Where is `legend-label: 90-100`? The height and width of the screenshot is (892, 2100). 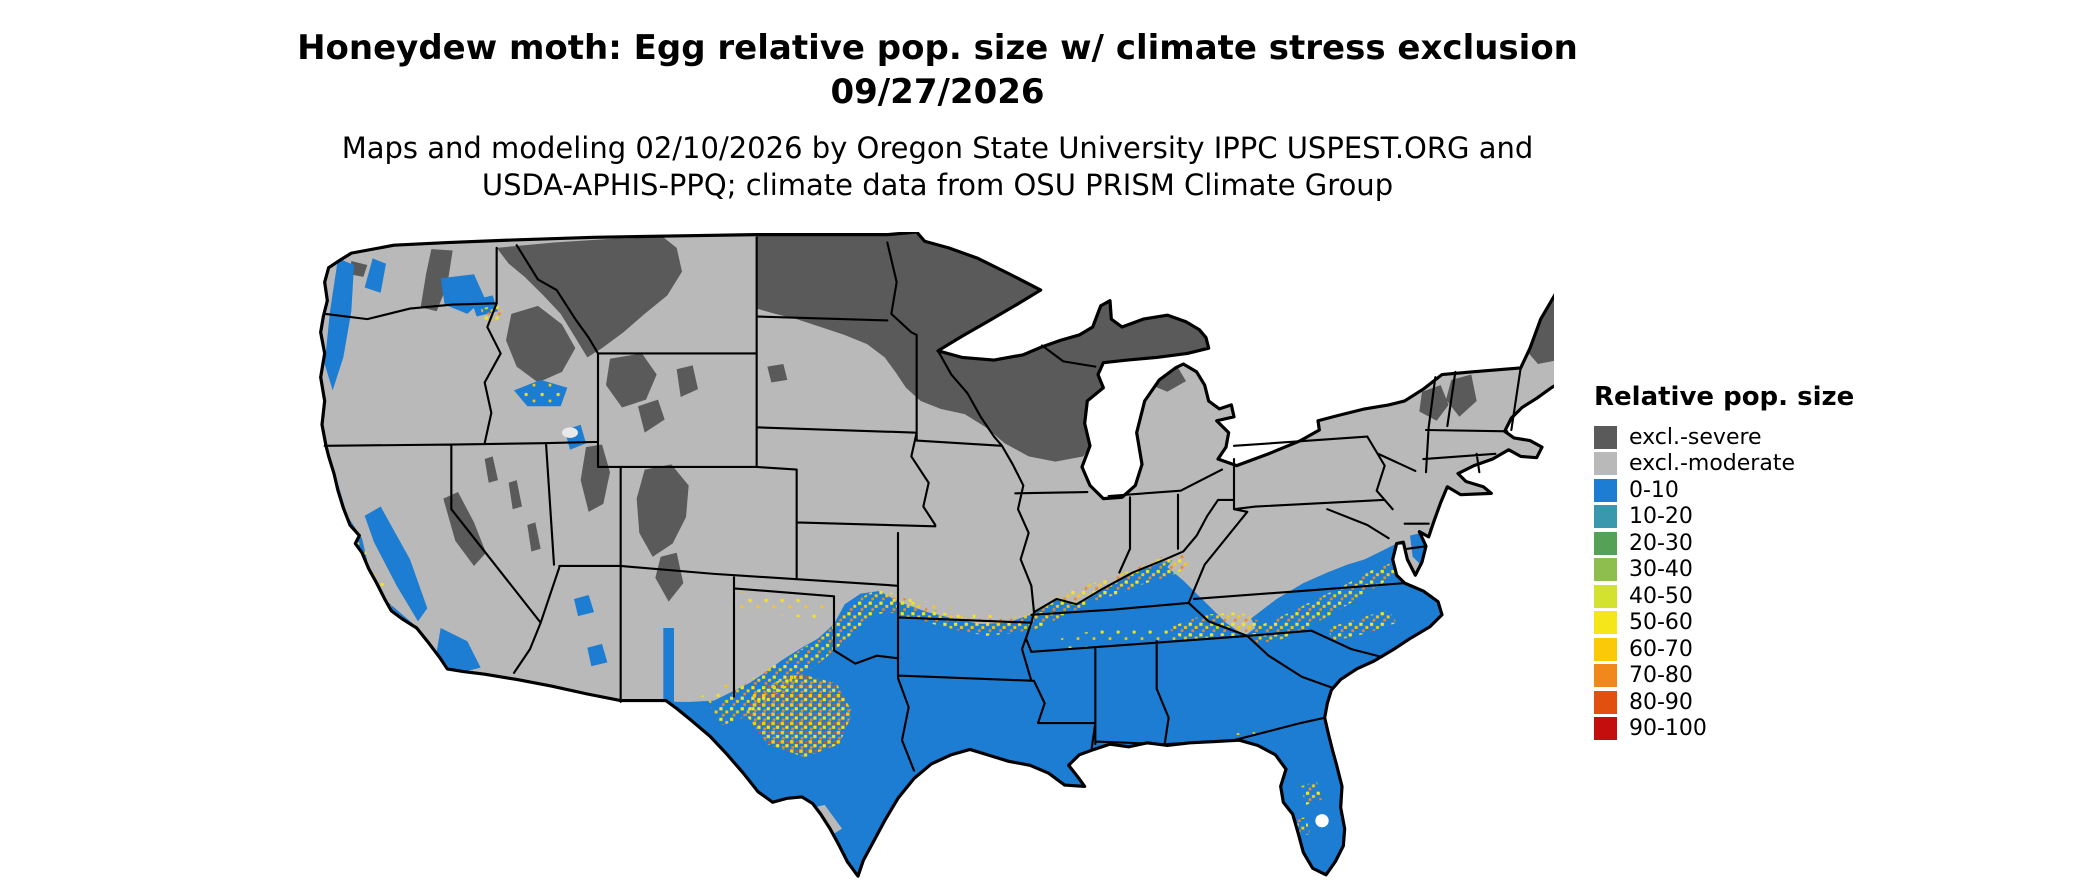
legend-label: 90-100 is located at coordinates (1668, 729).